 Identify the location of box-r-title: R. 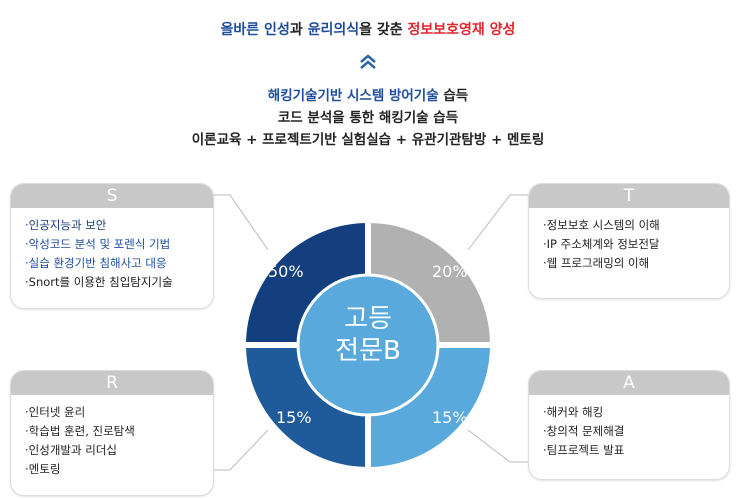
(112, 383).